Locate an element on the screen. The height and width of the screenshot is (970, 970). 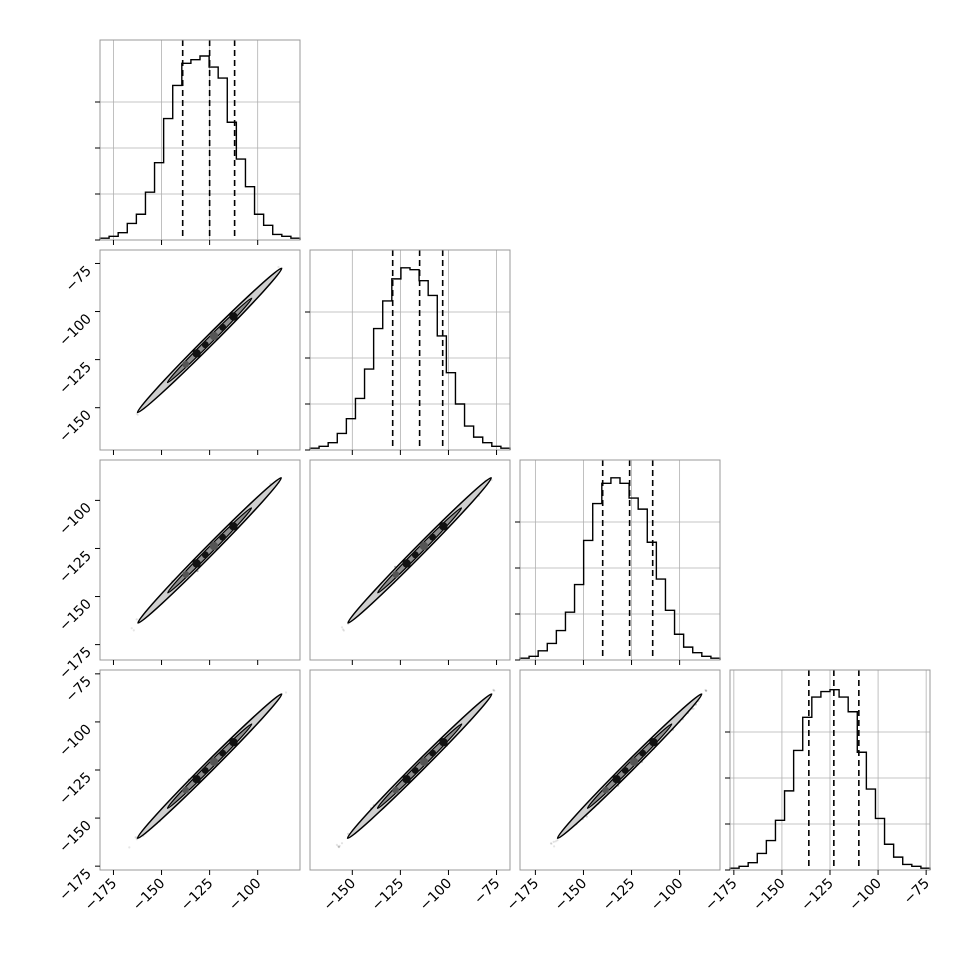
hist-panel-4: −175 −150 −125 −100 −75 is located at coordinates (817, 792).